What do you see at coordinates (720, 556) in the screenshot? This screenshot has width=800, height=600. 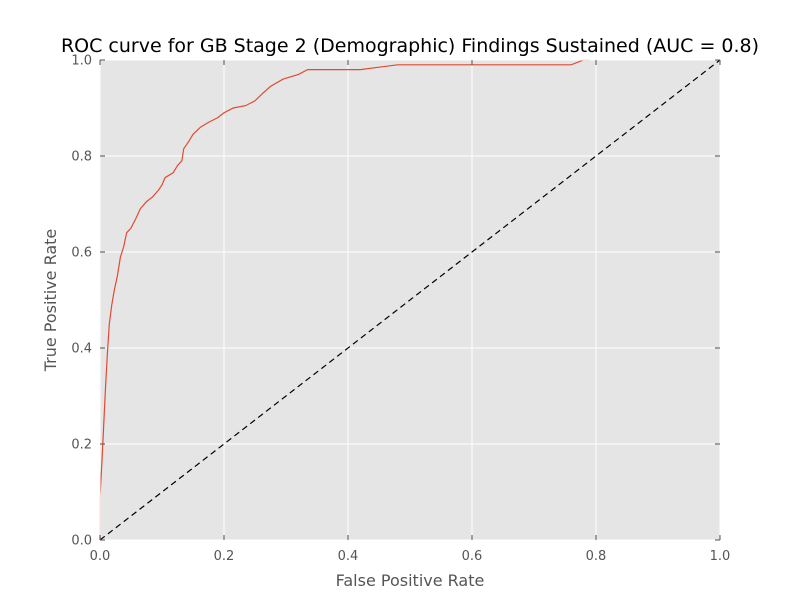 I see `x-tick-label: 1.0` at bounding box center [720, 556].